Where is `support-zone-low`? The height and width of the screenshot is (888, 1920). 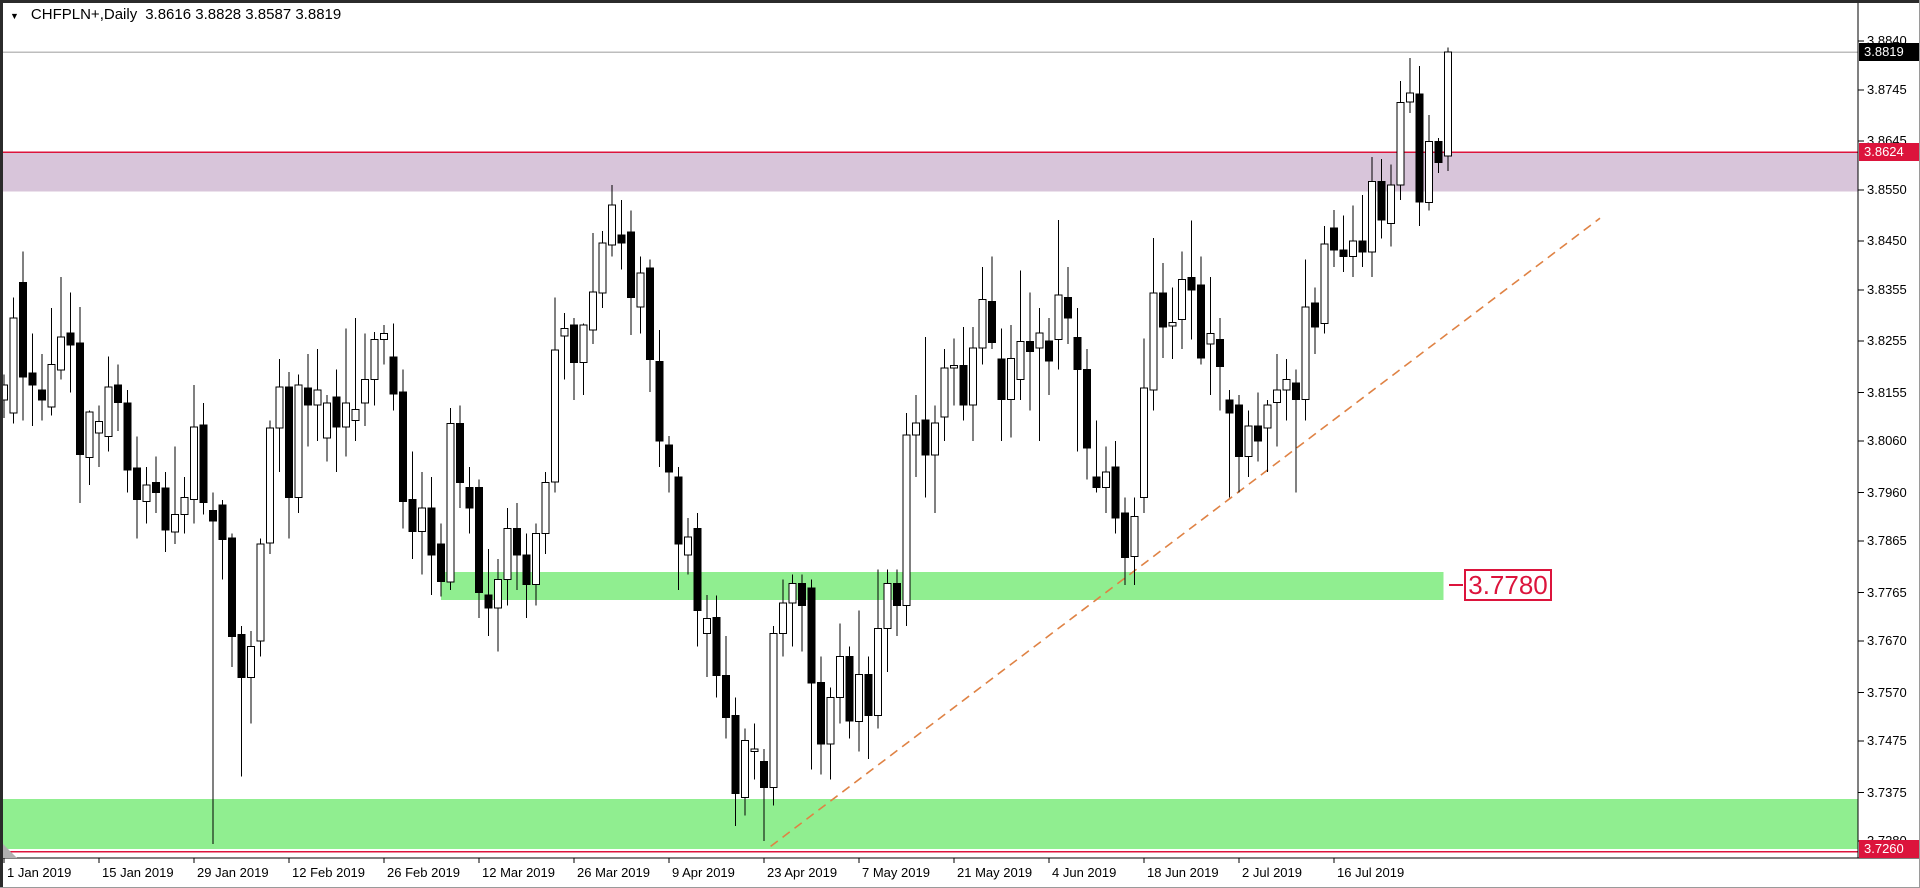
support-zone-low is located at coordinates (929, 824).